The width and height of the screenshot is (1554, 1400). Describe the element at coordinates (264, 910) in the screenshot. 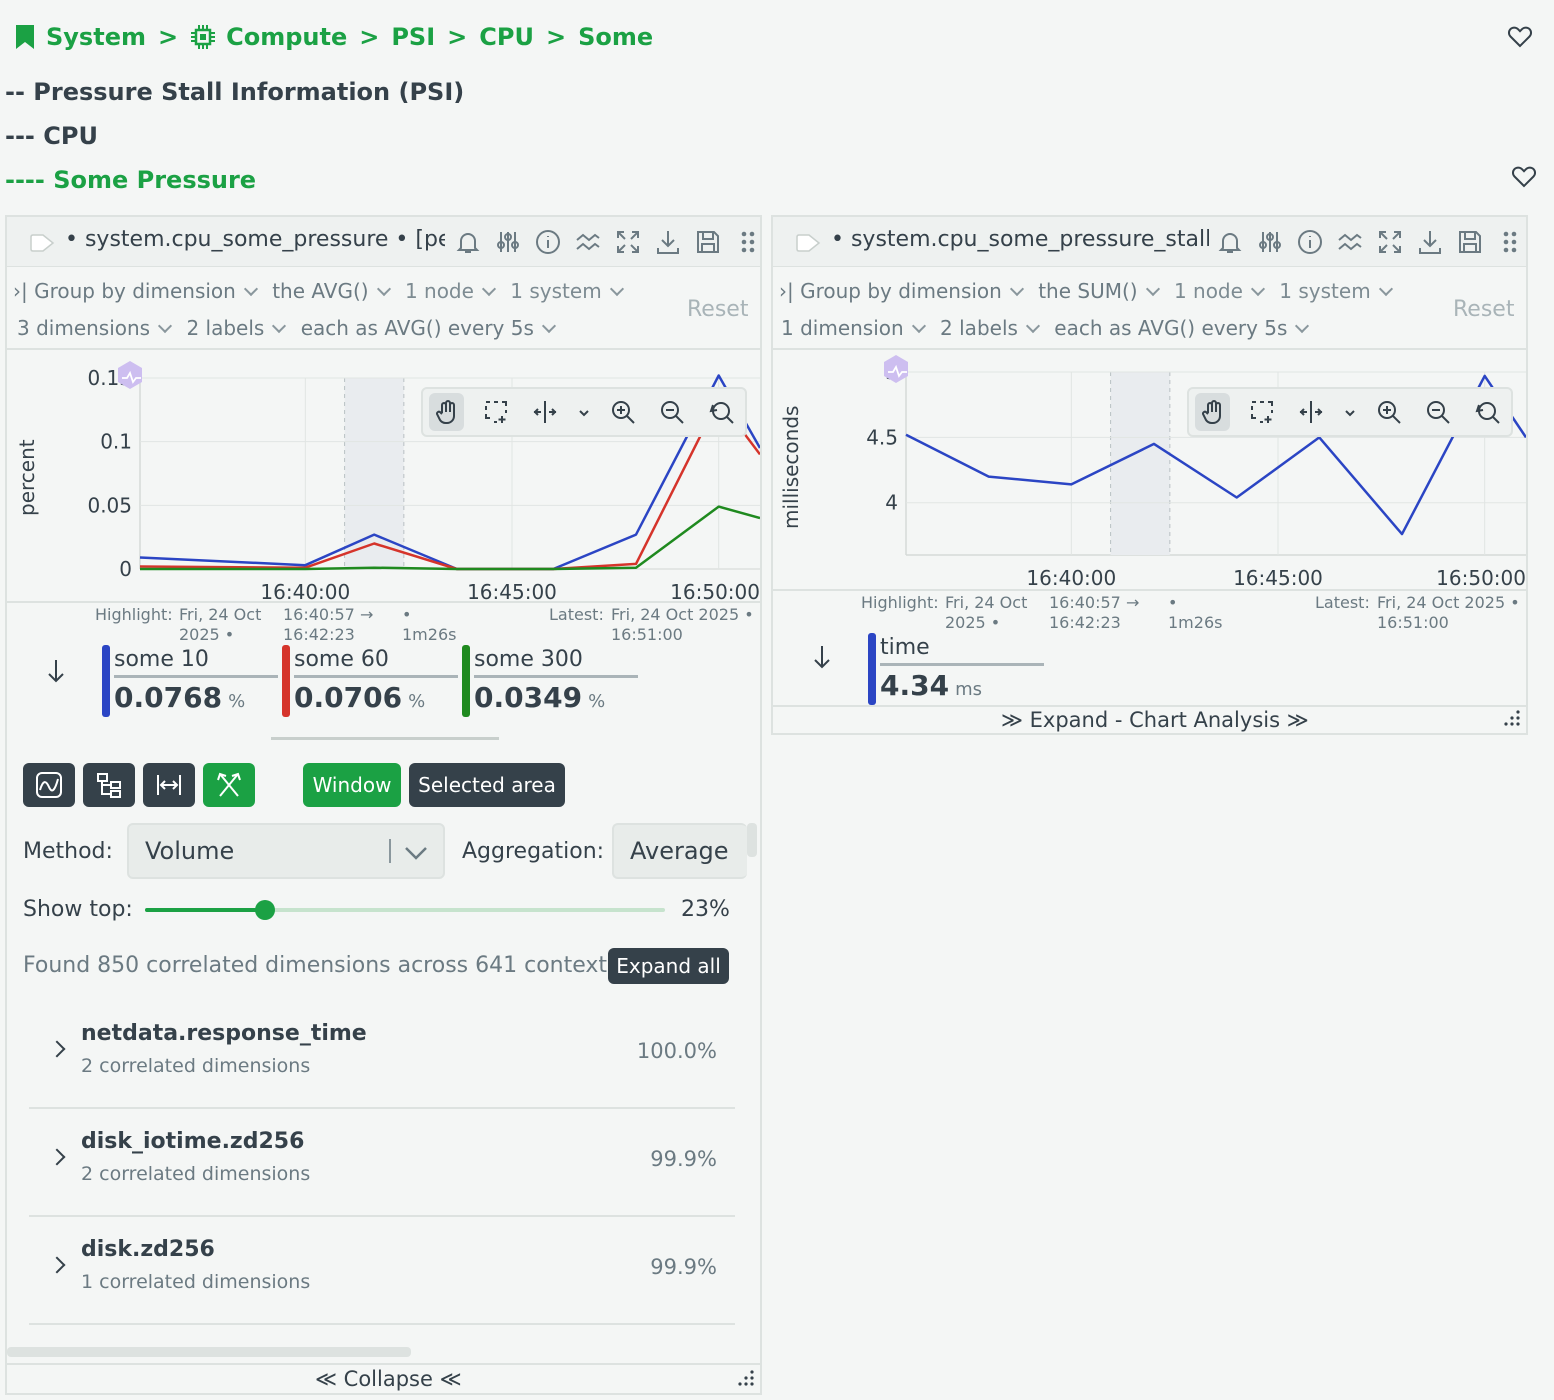

I see `slider-handle` at that location.